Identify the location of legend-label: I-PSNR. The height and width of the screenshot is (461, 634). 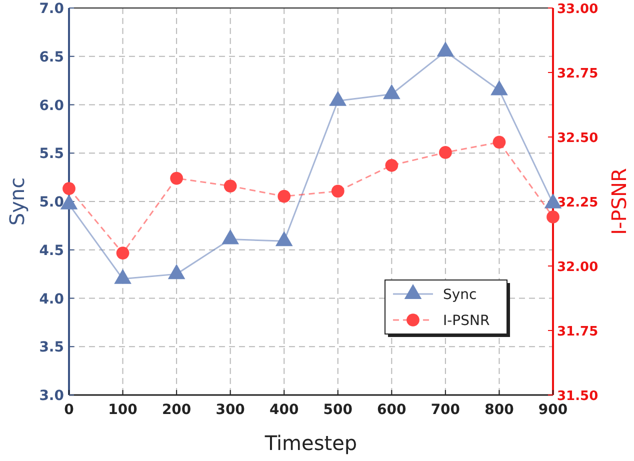
(466, 321).